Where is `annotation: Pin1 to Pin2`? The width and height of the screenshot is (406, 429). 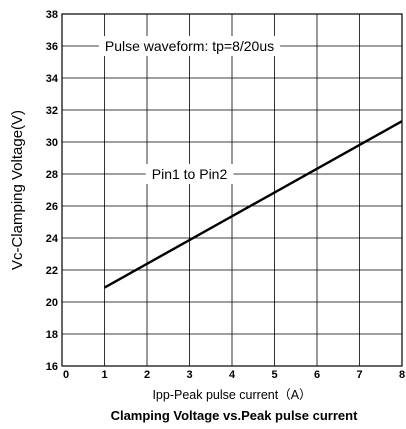 annotation: Pin1 to Pin2 is located at coordinates (189, 174).